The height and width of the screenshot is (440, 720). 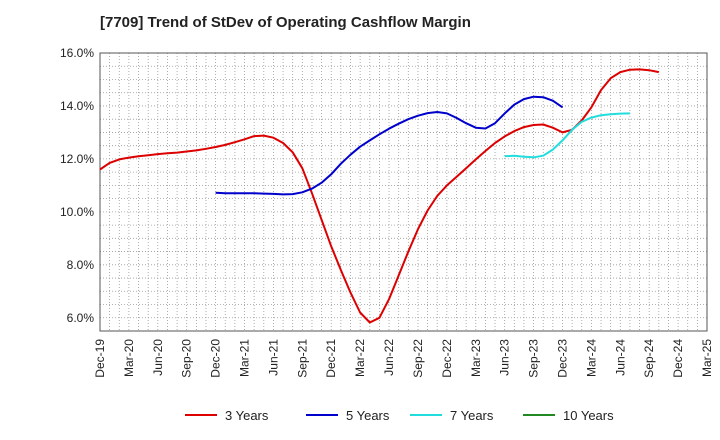 I want to click on legend-label: 7 Years, so click(x=472, y=415).